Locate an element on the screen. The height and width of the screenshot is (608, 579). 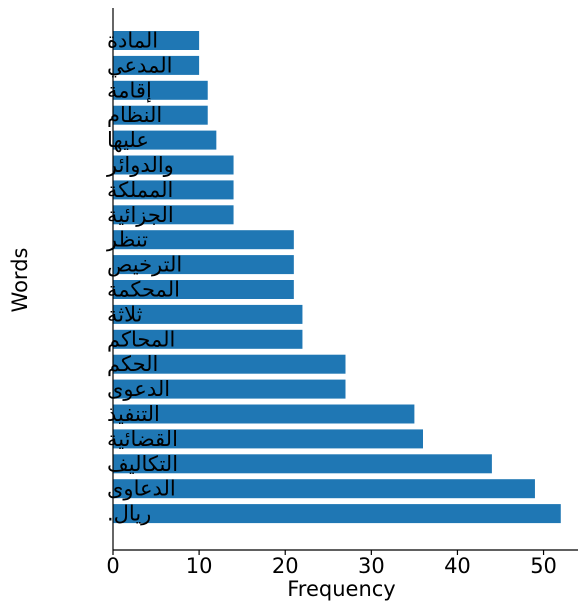
category-label: المحكمة is located at coordinates (143, 290).